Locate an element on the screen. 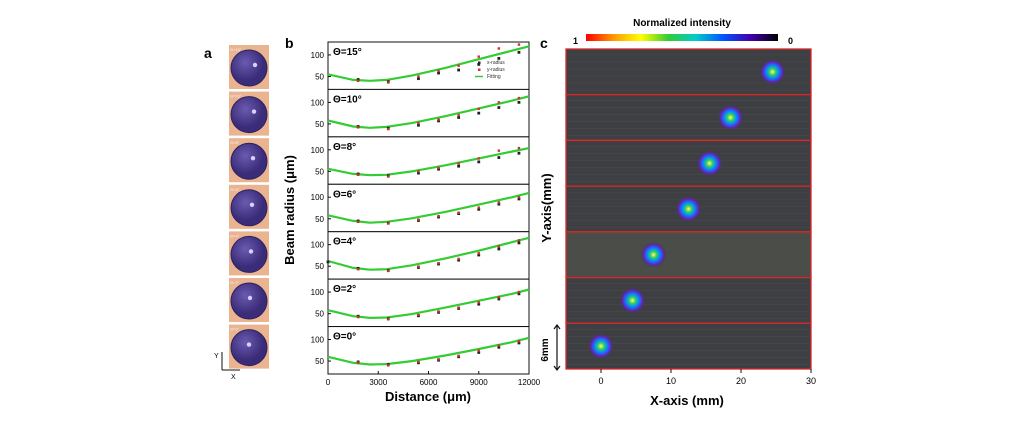 Image resolution: width=1035 pixels, height=425 pixels. x-tick-label: 12000 is located at coordinates (529, 382).